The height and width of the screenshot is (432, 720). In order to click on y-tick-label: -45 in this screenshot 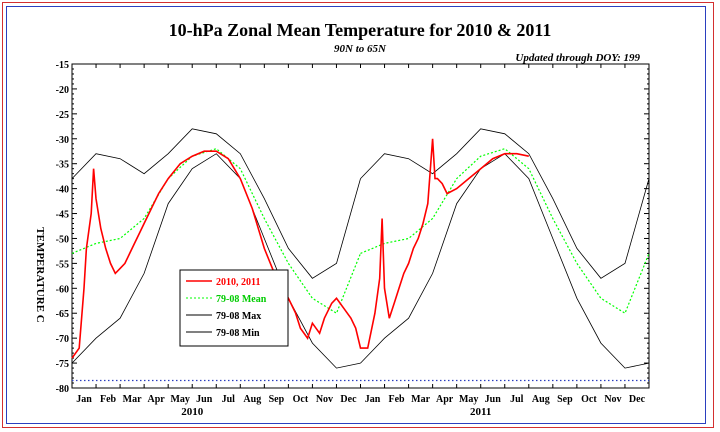, I will do `click(62, 215)`.